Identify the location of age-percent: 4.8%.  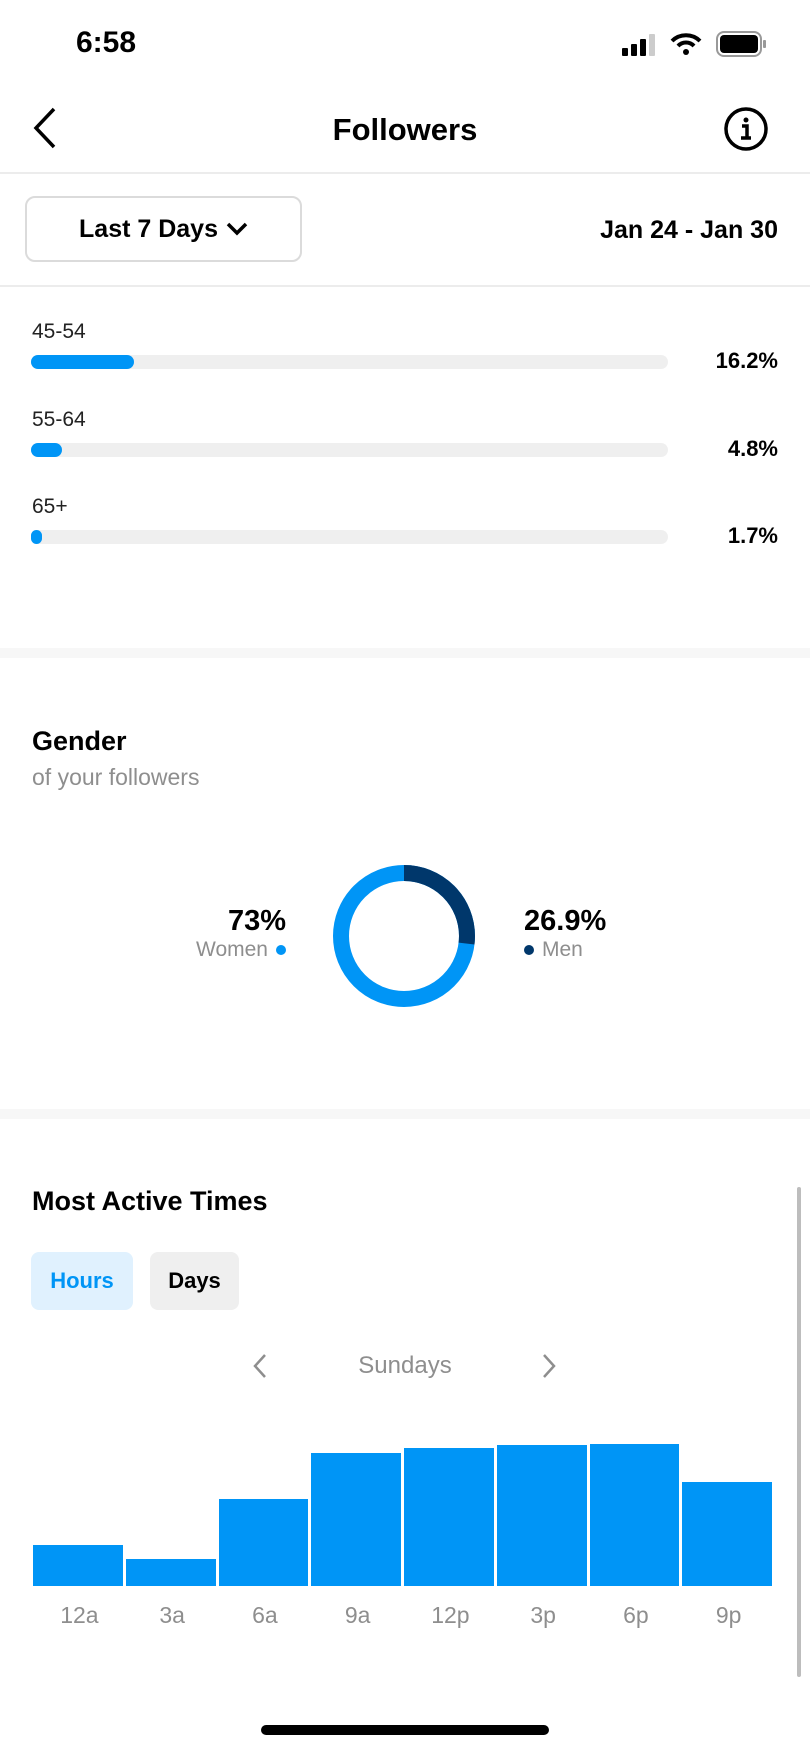
(752, 448).